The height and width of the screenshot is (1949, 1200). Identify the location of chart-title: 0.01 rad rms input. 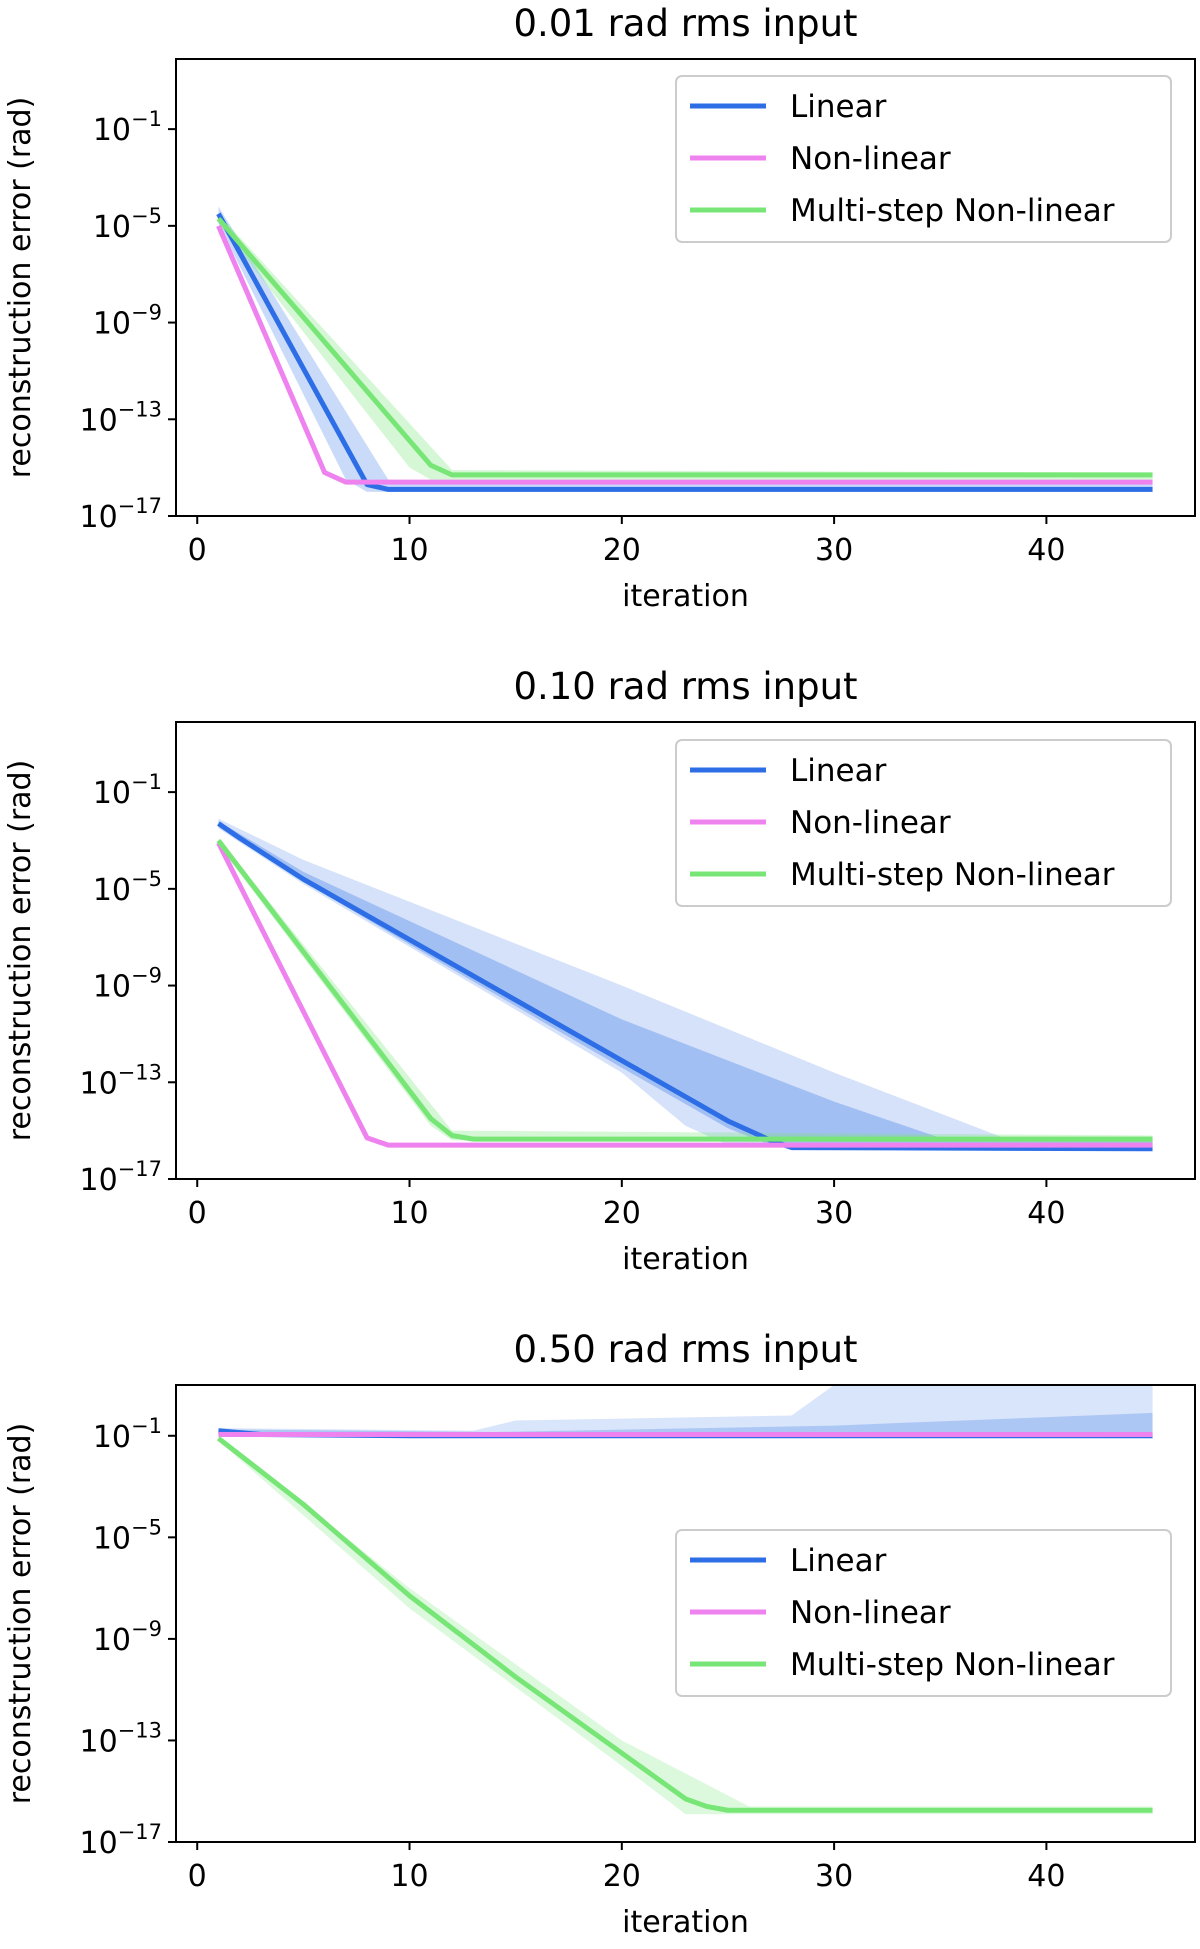
(685, 23).